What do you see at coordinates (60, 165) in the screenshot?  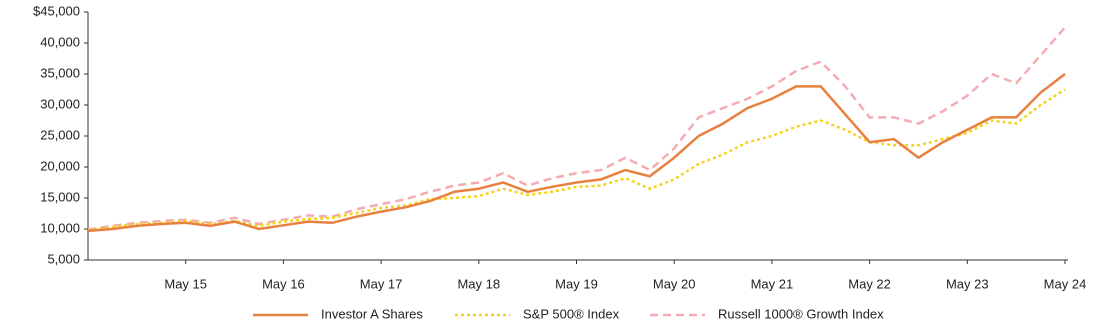 I see `y-tick-label: 20,000` at bounding box center [60, 165].